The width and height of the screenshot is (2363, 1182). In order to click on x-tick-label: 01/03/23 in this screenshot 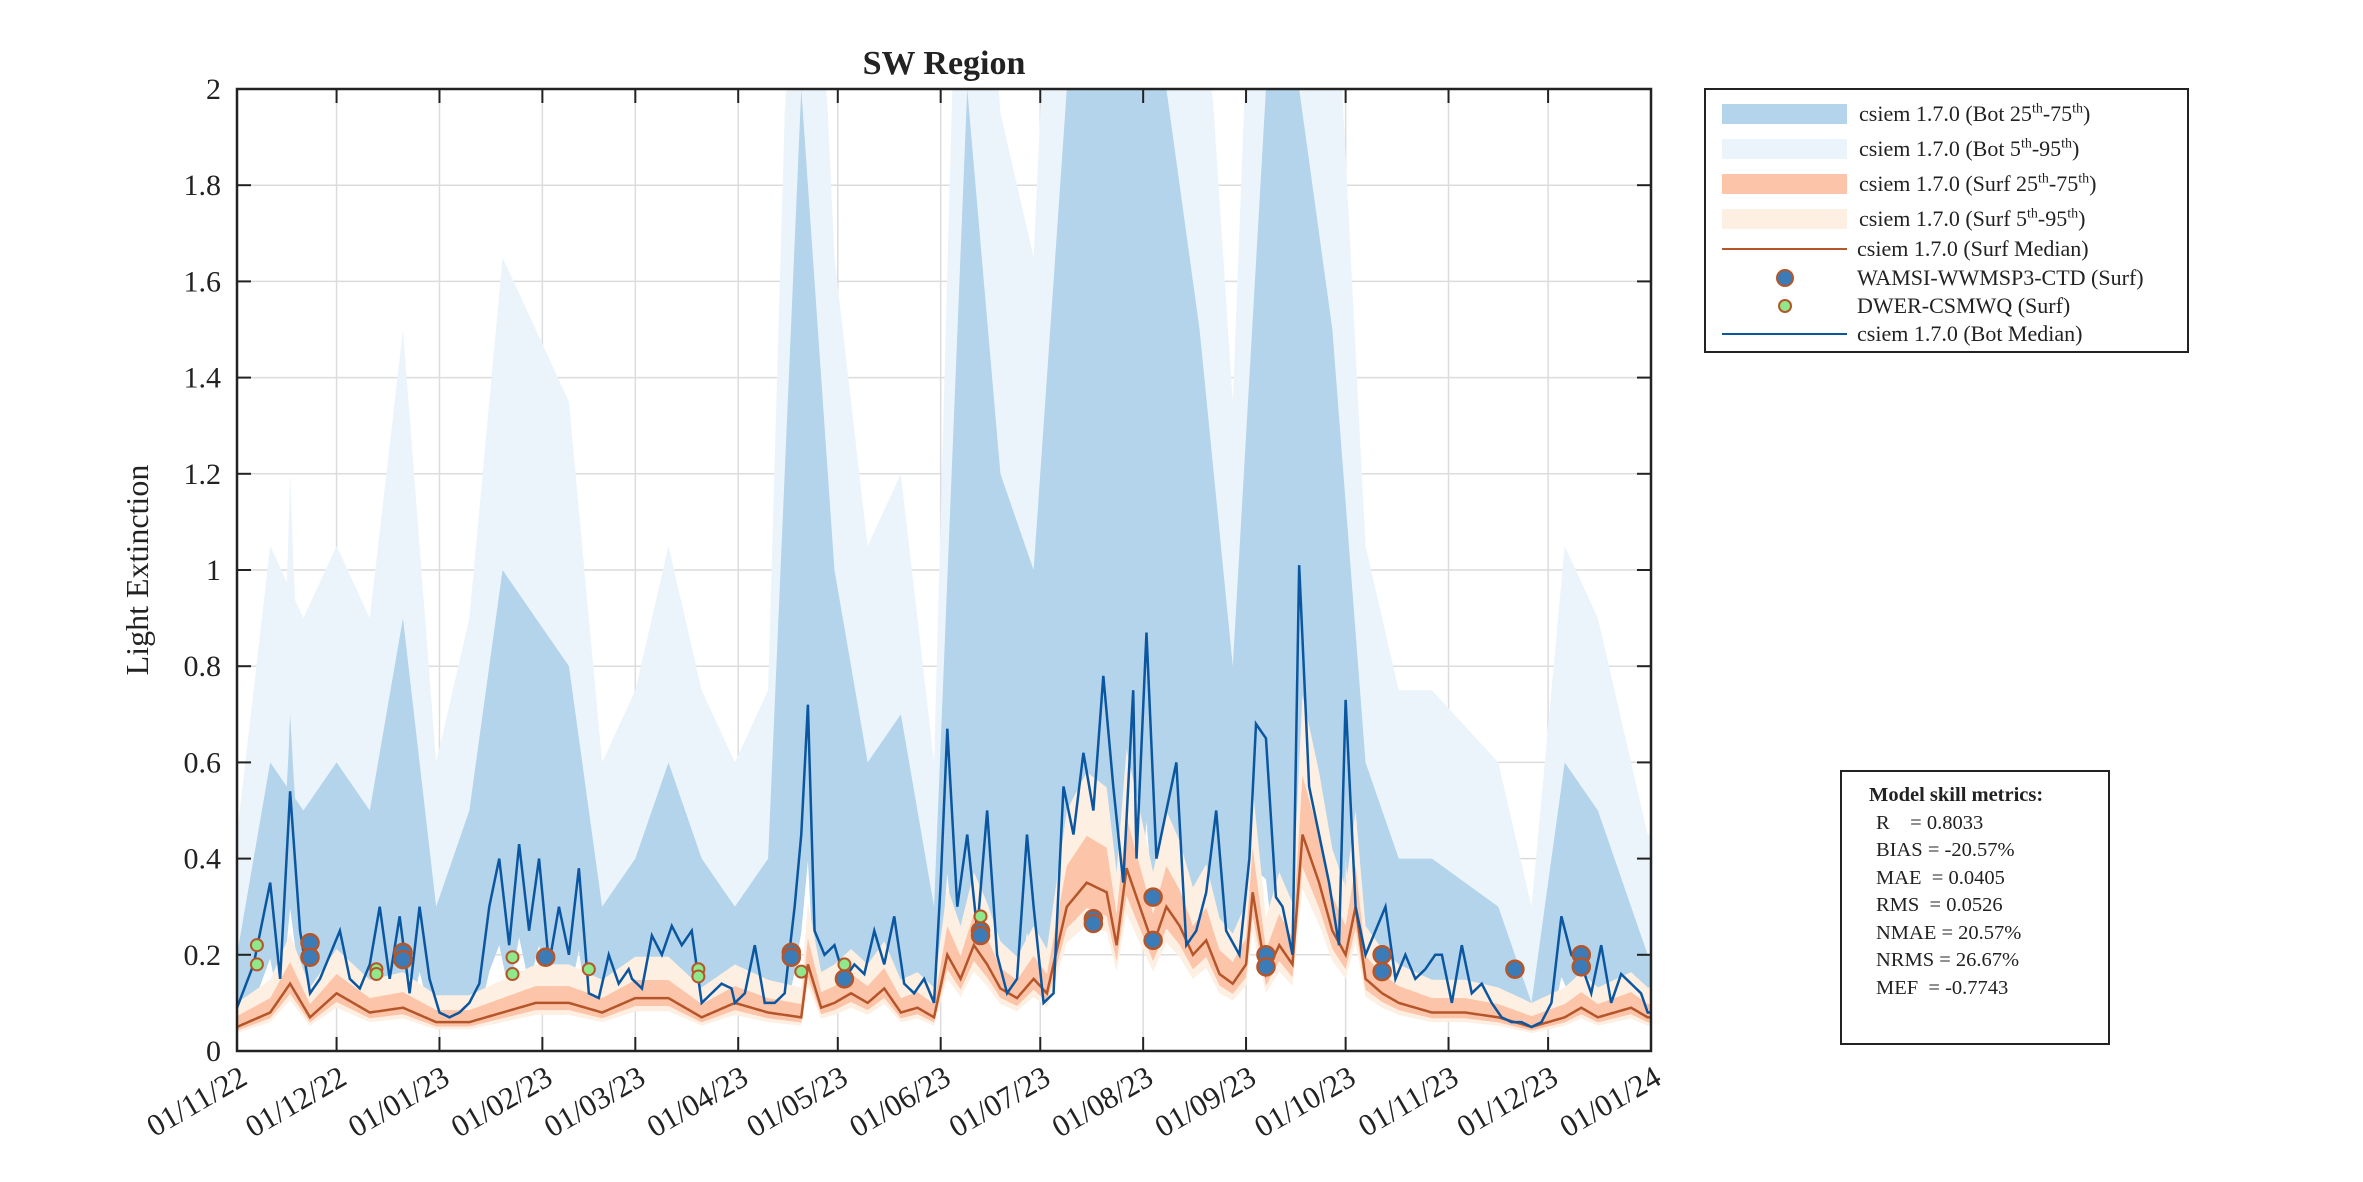, I will do `click(594, 1101)`.